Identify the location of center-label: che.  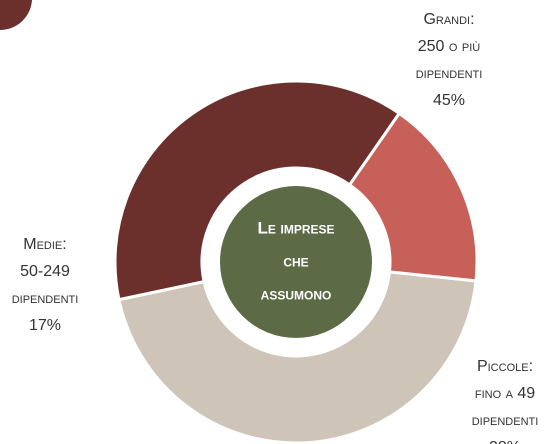
(295, 260).